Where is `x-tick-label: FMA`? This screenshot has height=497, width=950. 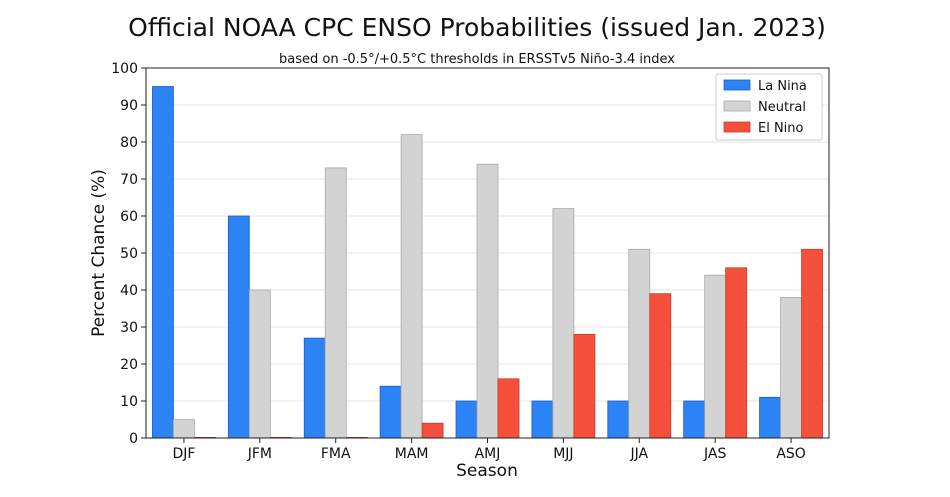 x-tick-label: FMA is located at coordinates (336, 454).